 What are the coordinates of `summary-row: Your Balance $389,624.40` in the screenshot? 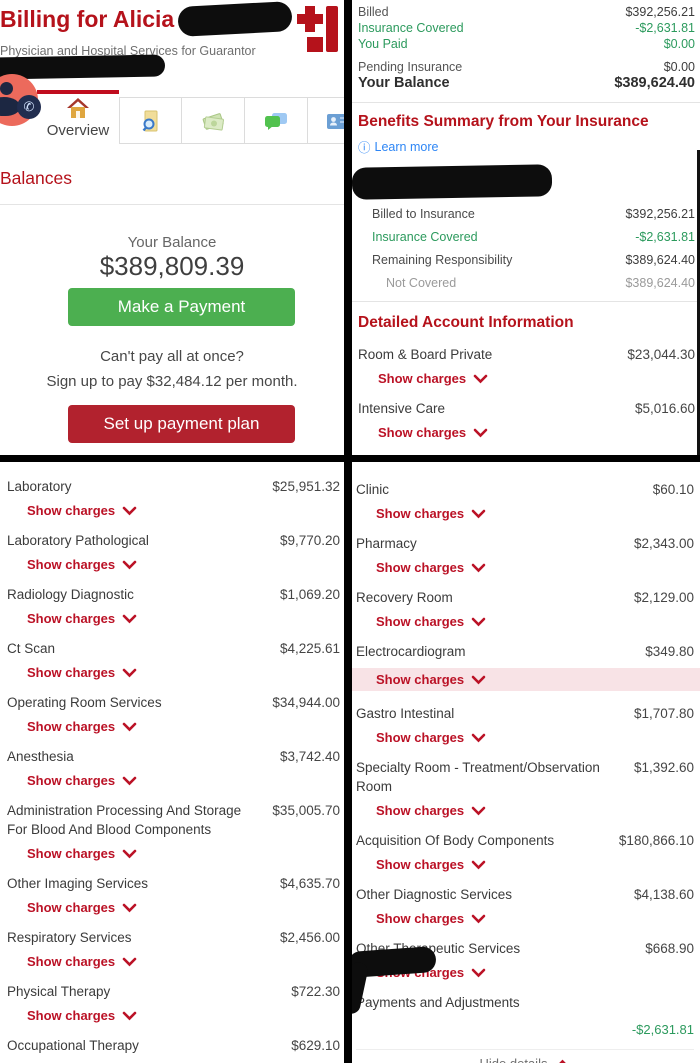 It's located at (526, 83).